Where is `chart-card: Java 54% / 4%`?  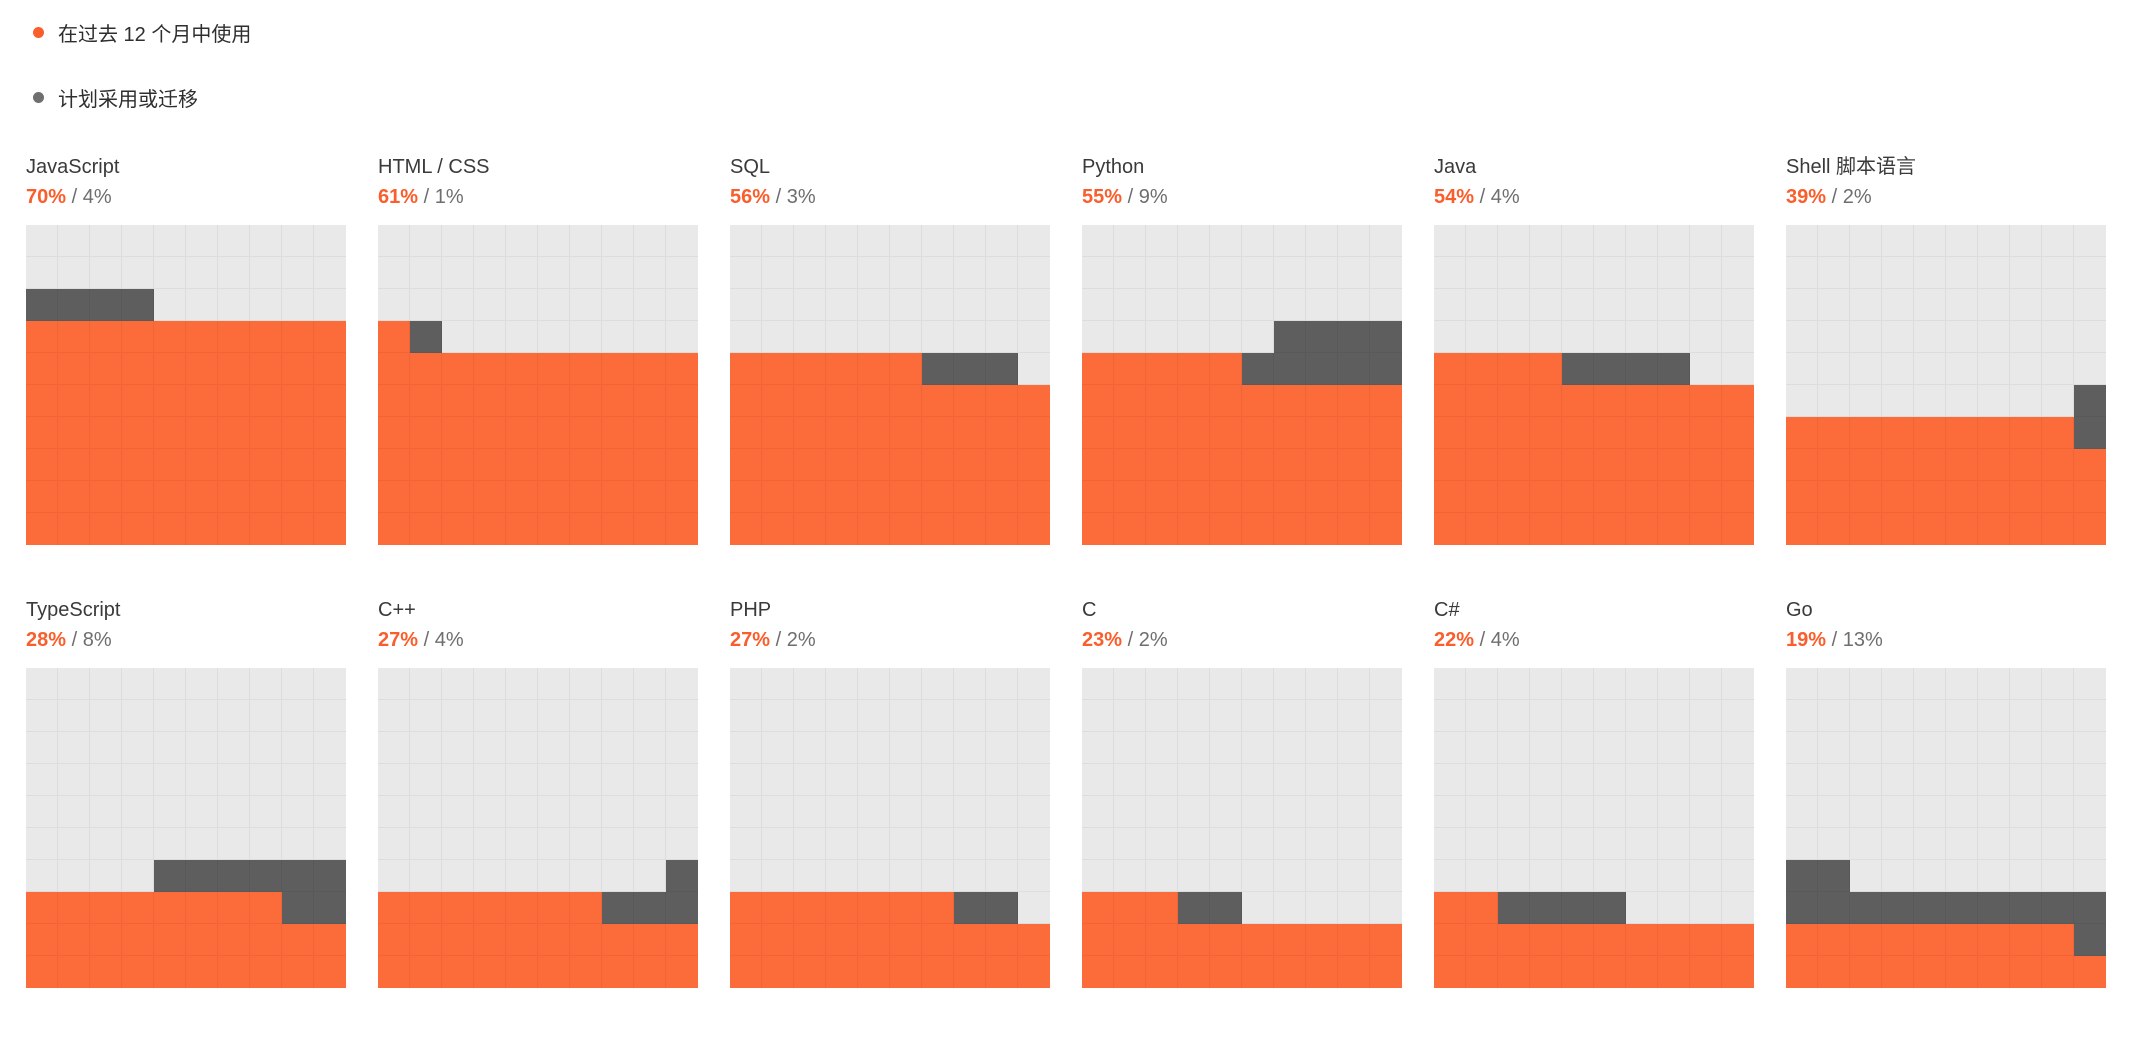
chart-card: Java 54% / 4% is located at coordinates (1594, 348).